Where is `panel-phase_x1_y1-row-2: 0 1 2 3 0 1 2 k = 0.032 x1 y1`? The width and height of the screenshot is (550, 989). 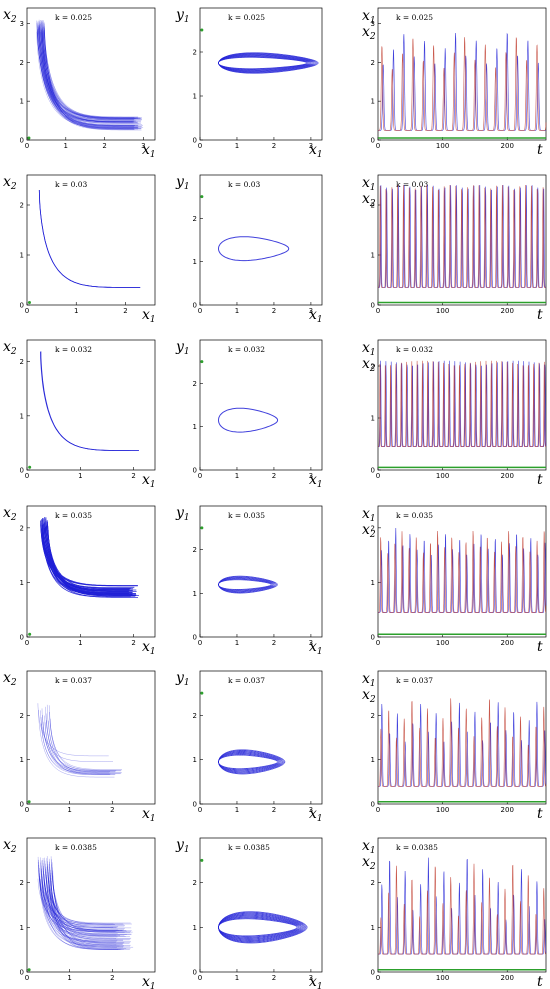 panel-phase_x1_y1-row-2: 0 1 2 3 0 1 2 k = 0.032 x1 y1 is located at coordinates (249, 414).